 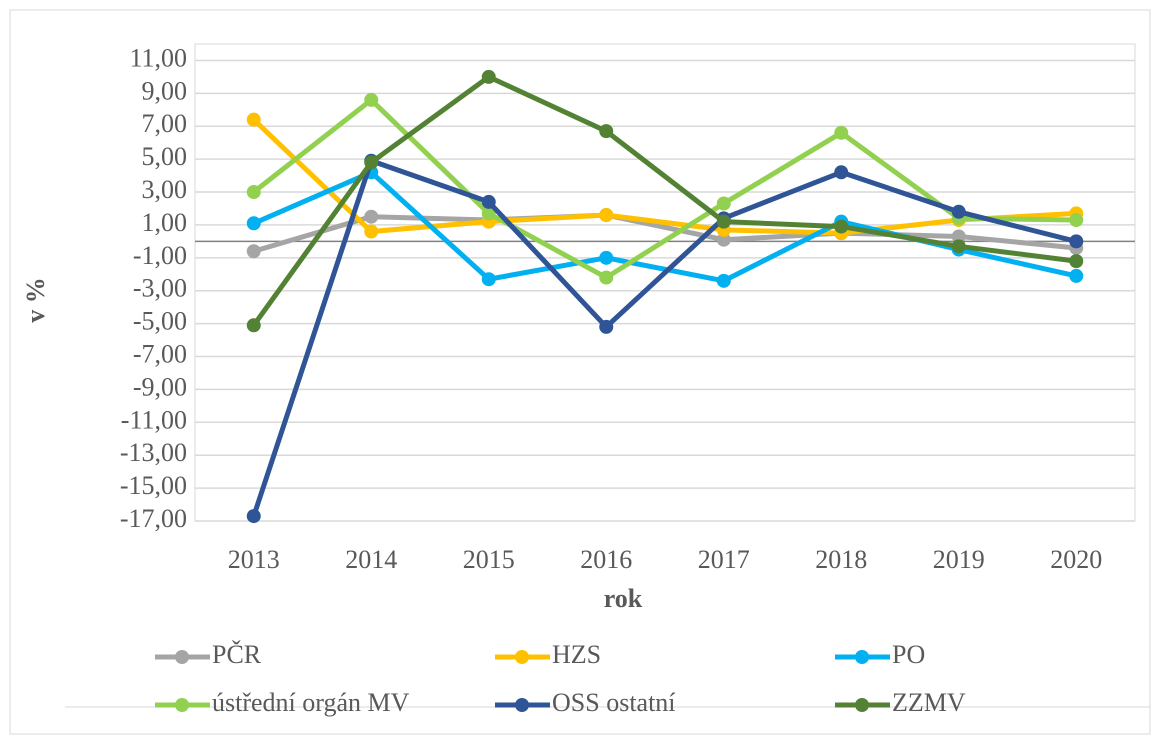 I want to click on y-tick-label: 7,00, so click(x=165, y=123).